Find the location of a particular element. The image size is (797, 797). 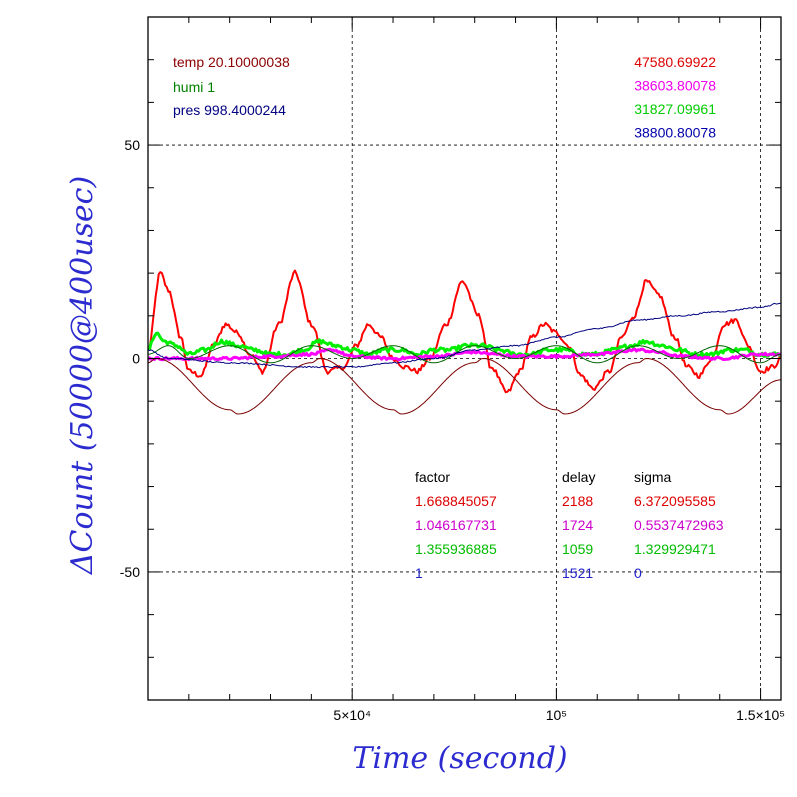

y-tick-label-2: -50 is located at coordinates (130, 572).